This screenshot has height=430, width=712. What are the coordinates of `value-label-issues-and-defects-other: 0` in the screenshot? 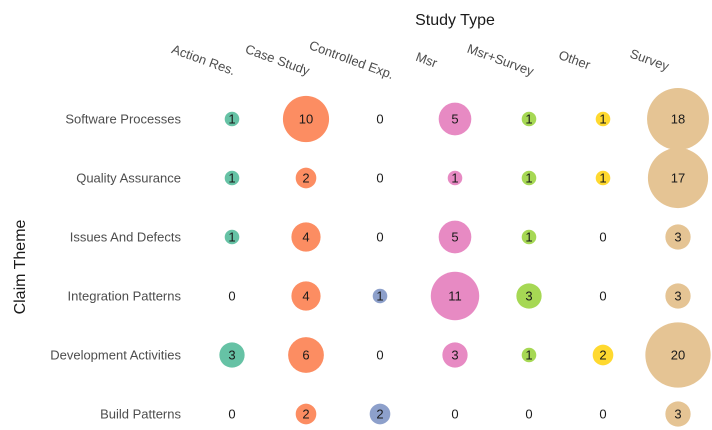 It's located at (602, 237).